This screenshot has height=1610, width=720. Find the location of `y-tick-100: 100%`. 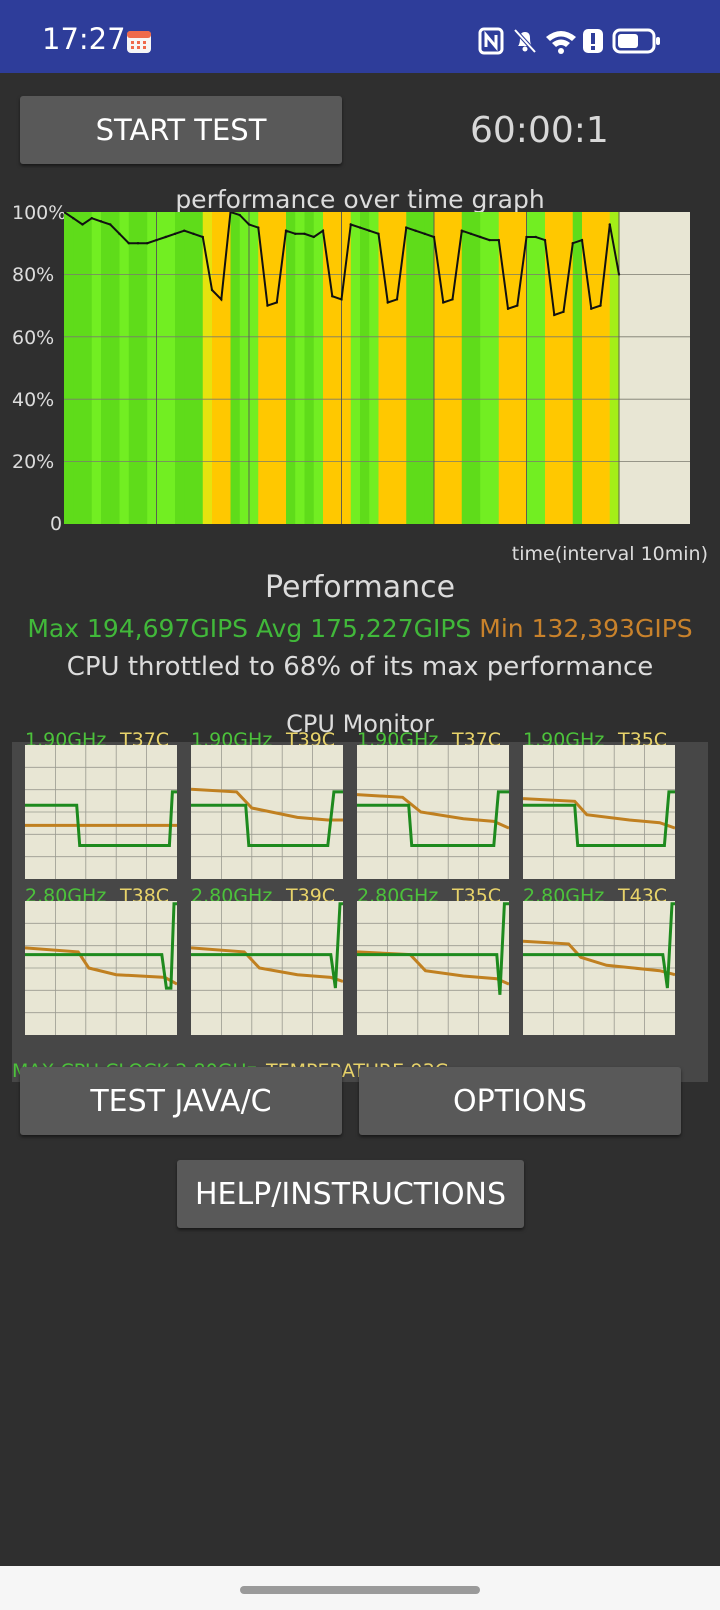

y-tick-100: 100% is located at coordinates (39, 213).